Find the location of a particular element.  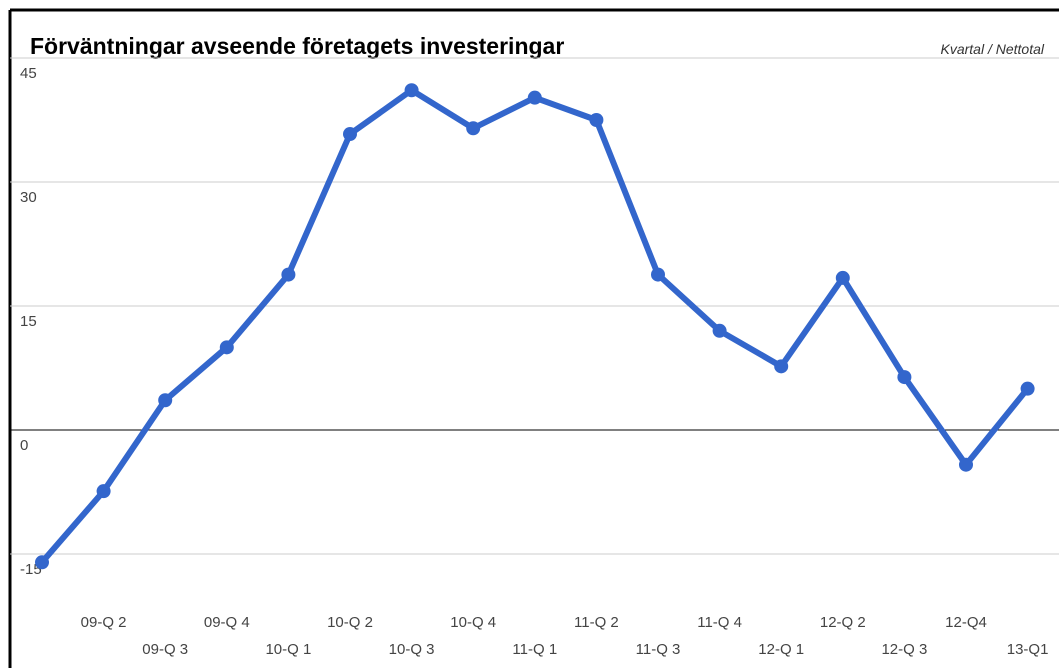

x-tick-label: 10-Q 3 is located at coordinates (412, 649).